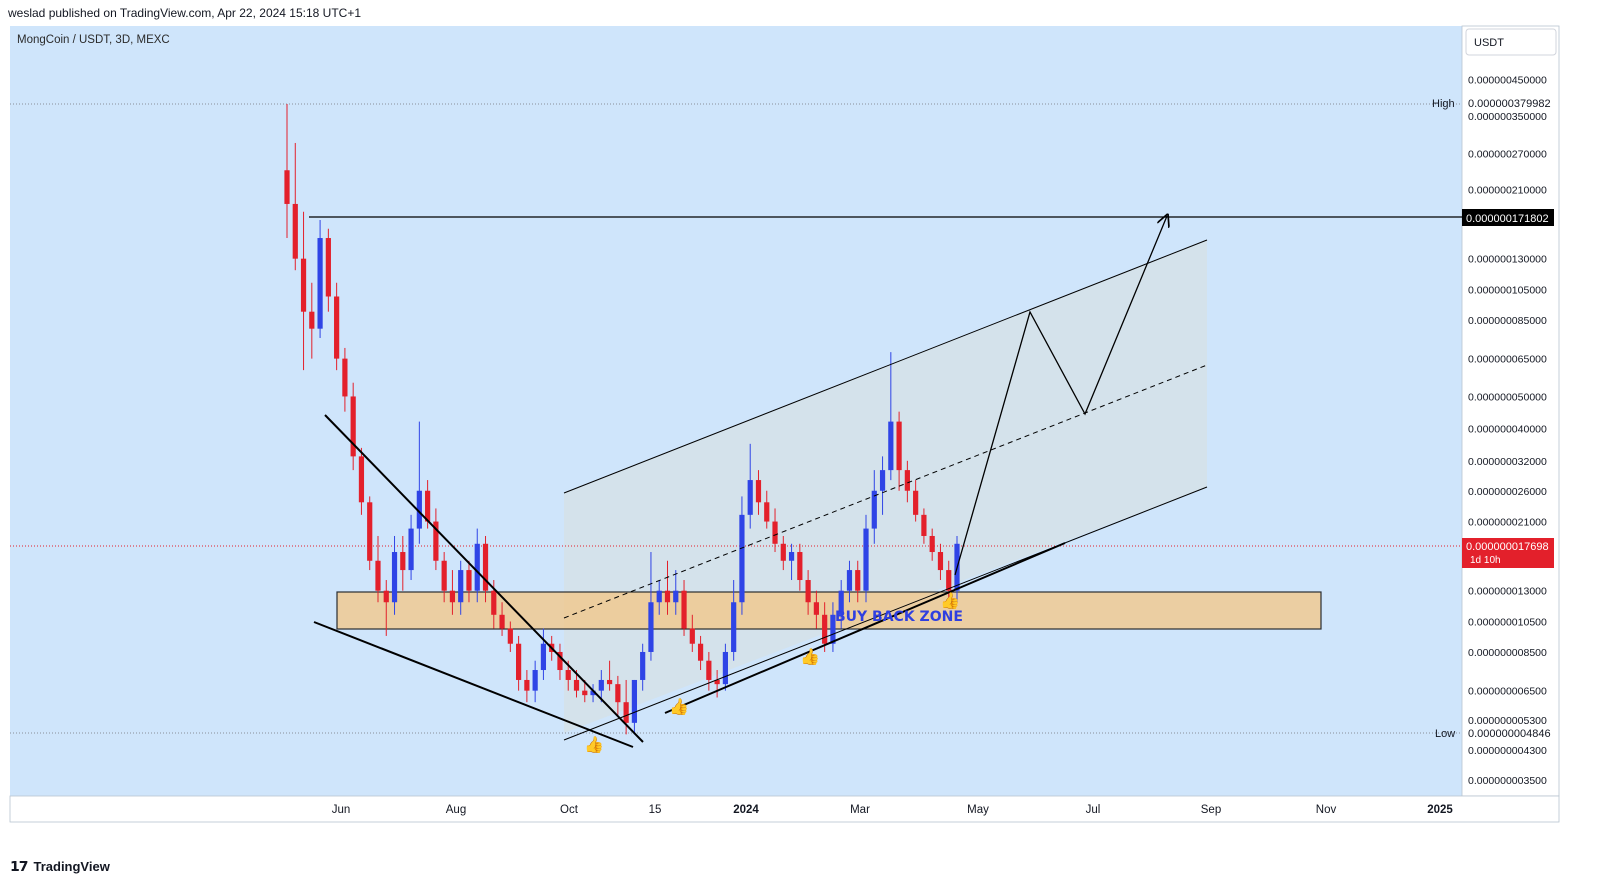 The image size is (1621, 885). What do you see at coordinates (655, 810) in the screenshot?
I see `time-tick-label: 15` at bounding box center [655, 810].